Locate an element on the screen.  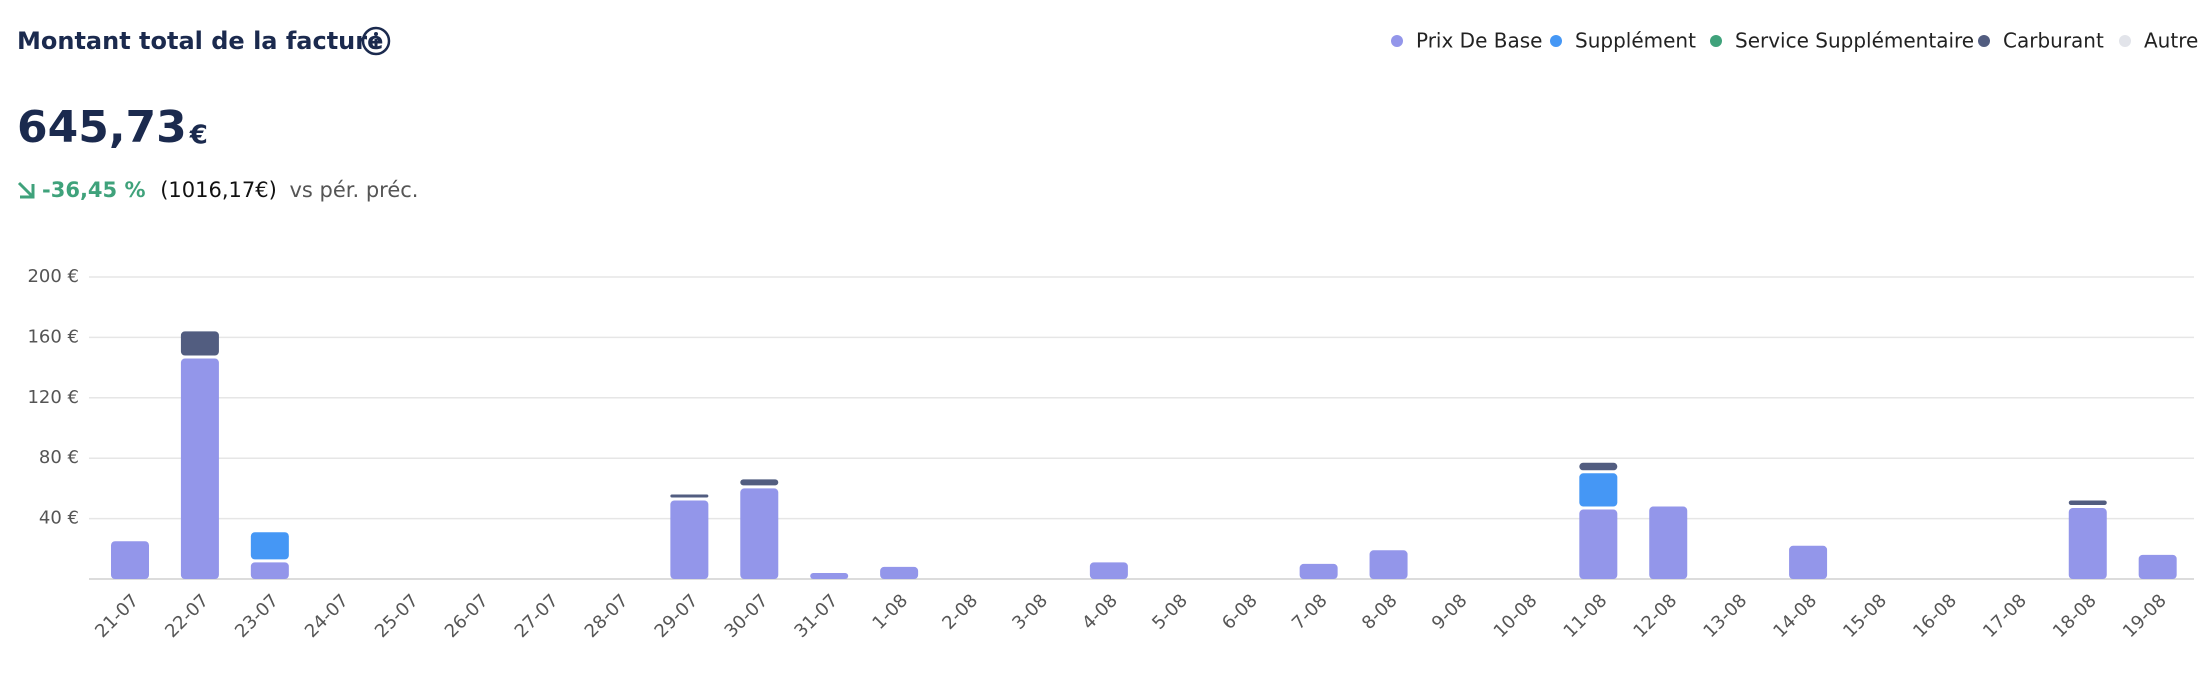
comparison: -36,45 % (1016,17€) vs pér. préc. is located at coordinates (230, 190).